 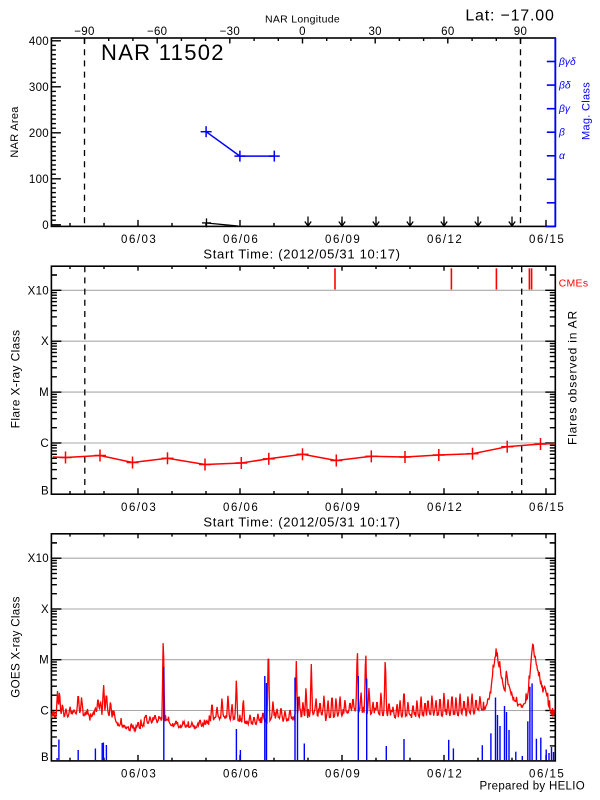 What do you see at coordinates (39, 42) in the screenshot?
I see `svg-text: 400` at bounding box center [39, 42].